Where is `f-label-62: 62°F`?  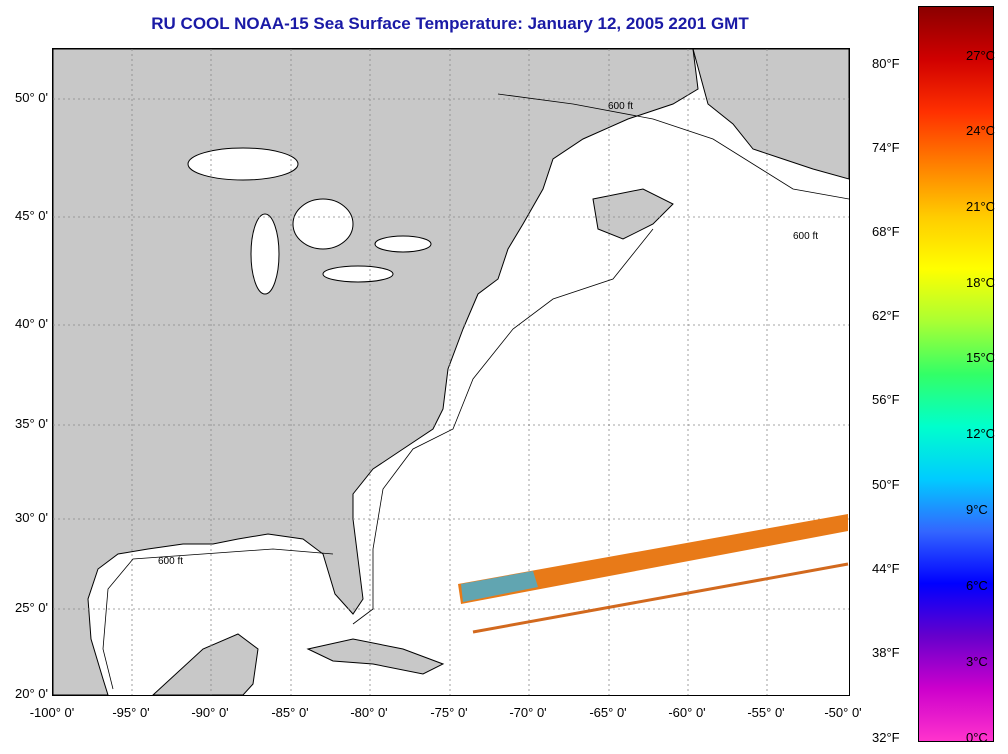
f-label-62: 62°F is located at coordinates (886, 315).